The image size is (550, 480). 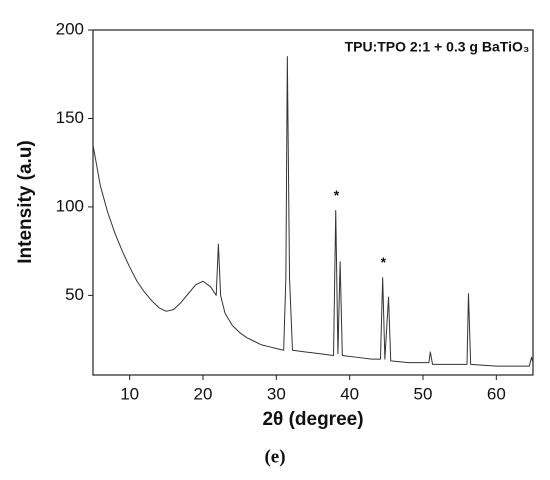 I want to click on y-tick-label: 50, so click(x=74, y=294).